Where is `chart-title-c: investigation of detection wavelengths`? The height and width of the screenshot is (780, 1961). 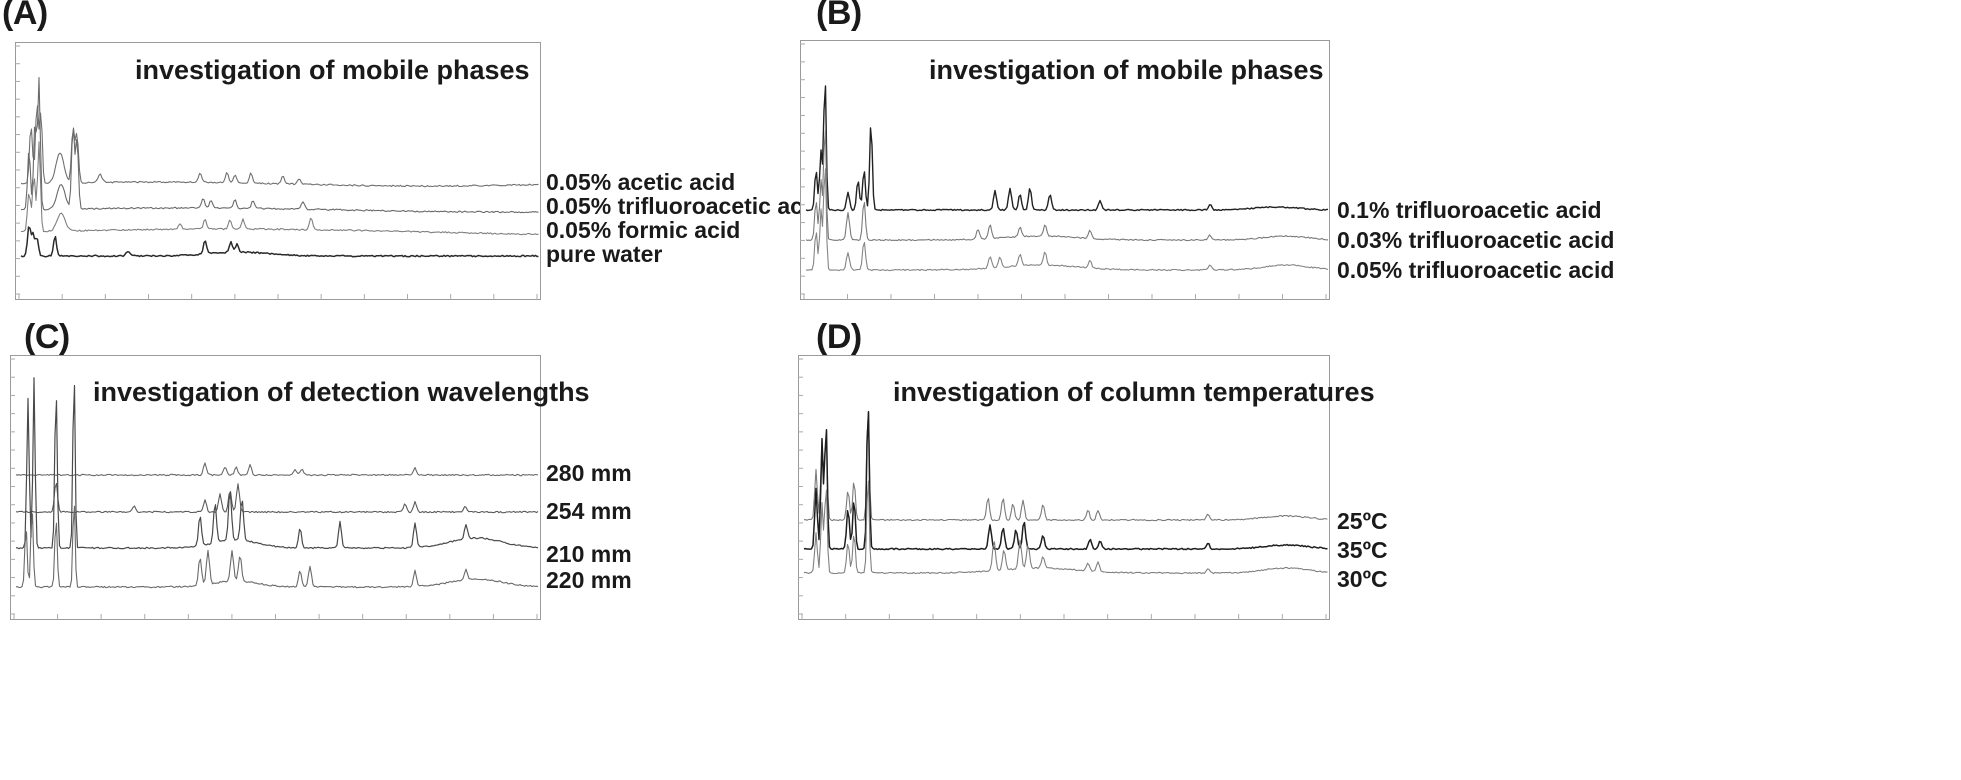
chart-title-c: investigation of detection wavelengths is located at coordinates (341, 392).